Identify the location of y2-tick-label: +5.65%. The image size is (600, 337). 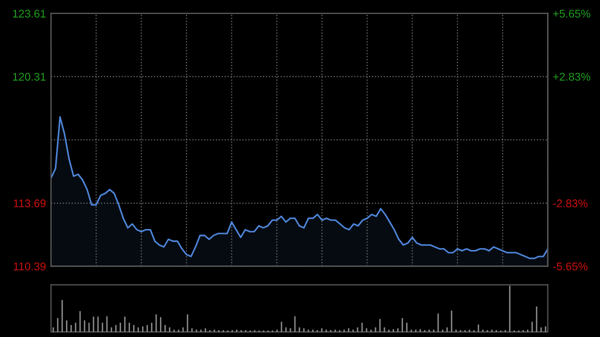
(571, 14).